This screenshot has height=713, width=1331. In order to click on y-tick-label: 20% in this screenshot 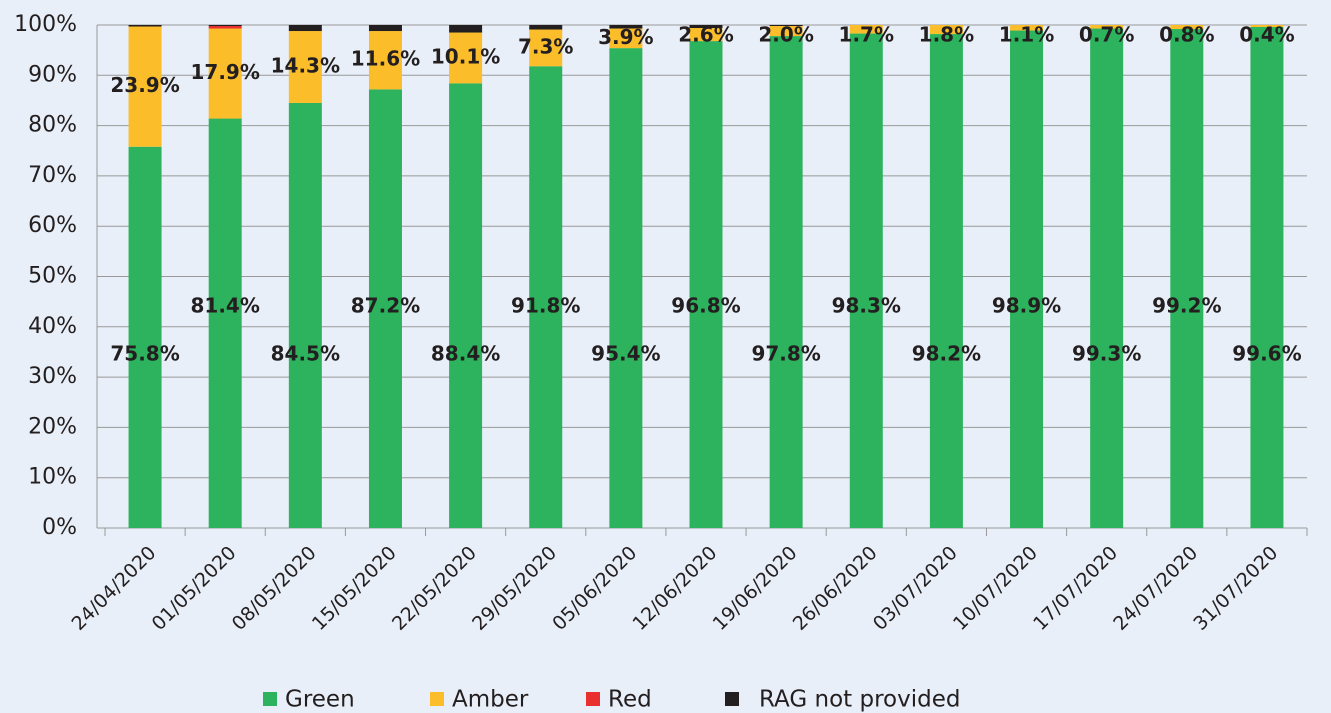, I will do `click(52, 426)`.